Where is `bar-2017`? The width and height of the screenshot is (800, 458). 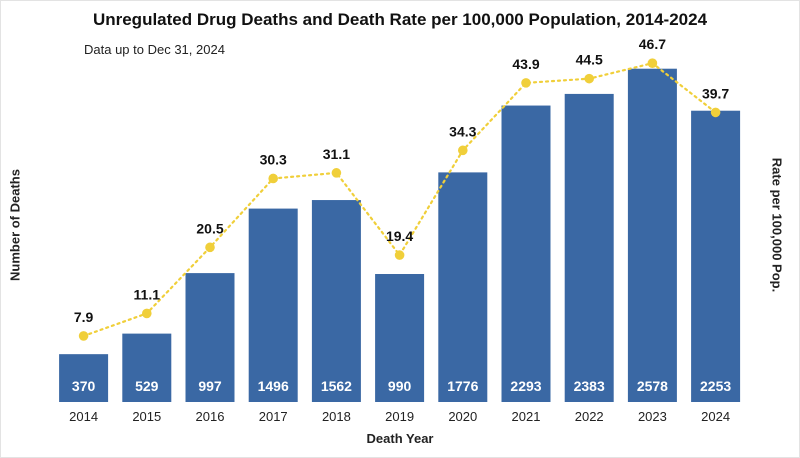 bar-2017 is located at coordinates (273, 305).